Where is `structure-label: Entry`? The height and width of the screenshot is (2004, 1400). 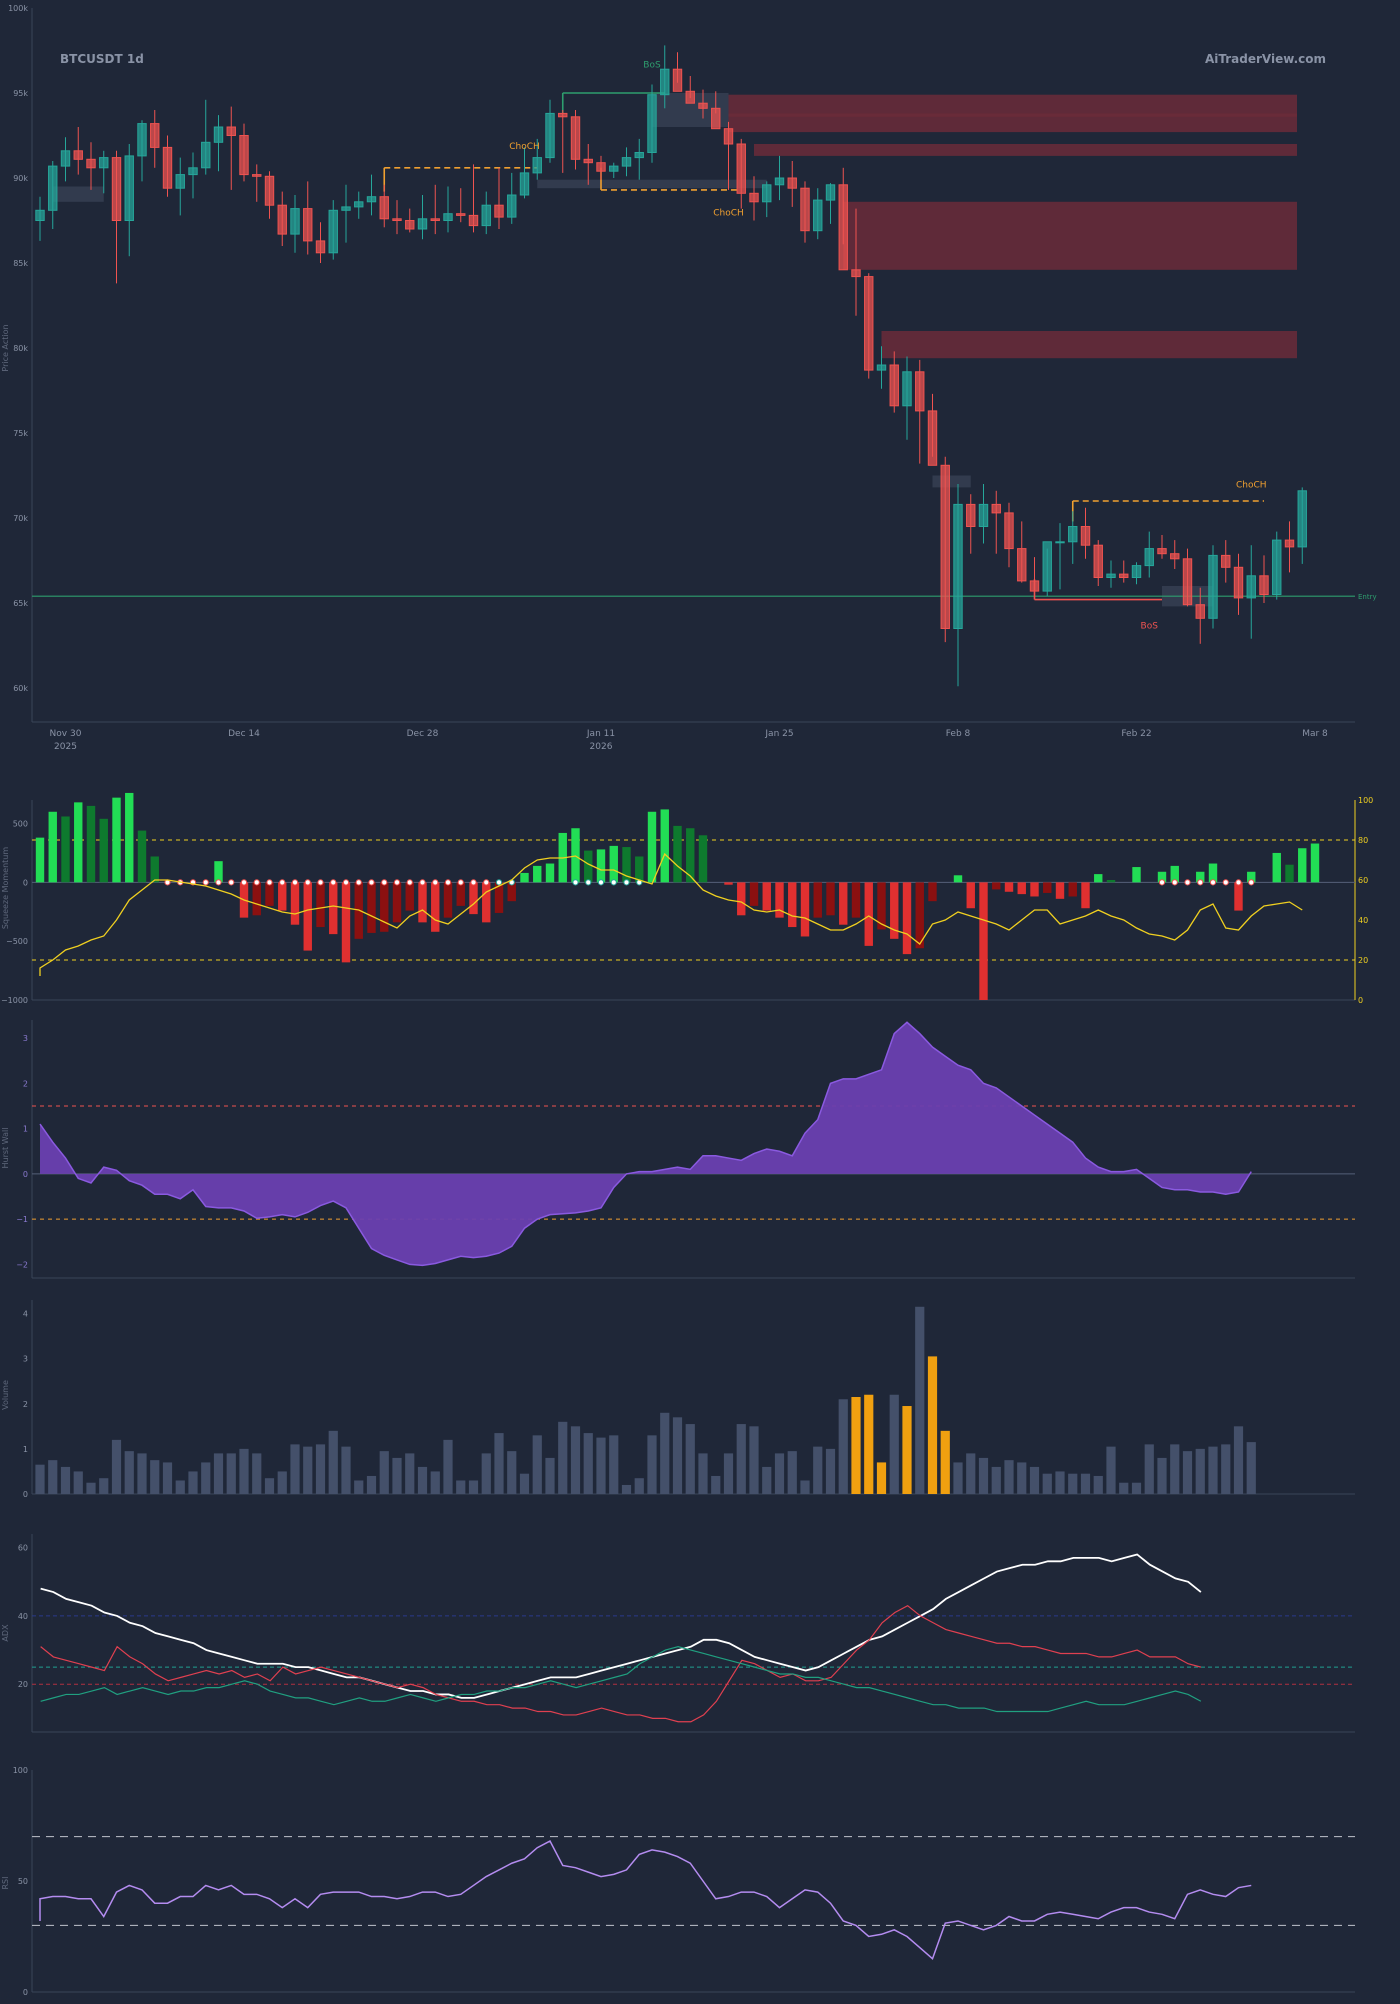 structure-label: Entry is located at coordinates (1367, 597).